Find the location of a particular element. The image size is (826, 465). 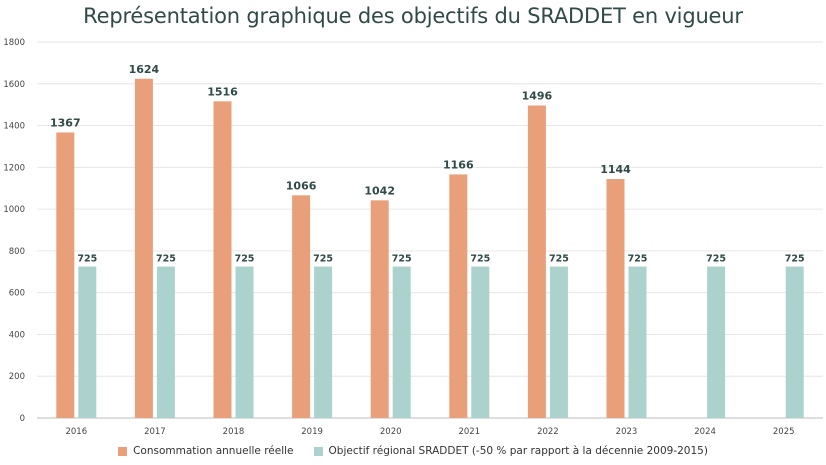

x-tick-label: 2017 is located at coordinates (155, 432).